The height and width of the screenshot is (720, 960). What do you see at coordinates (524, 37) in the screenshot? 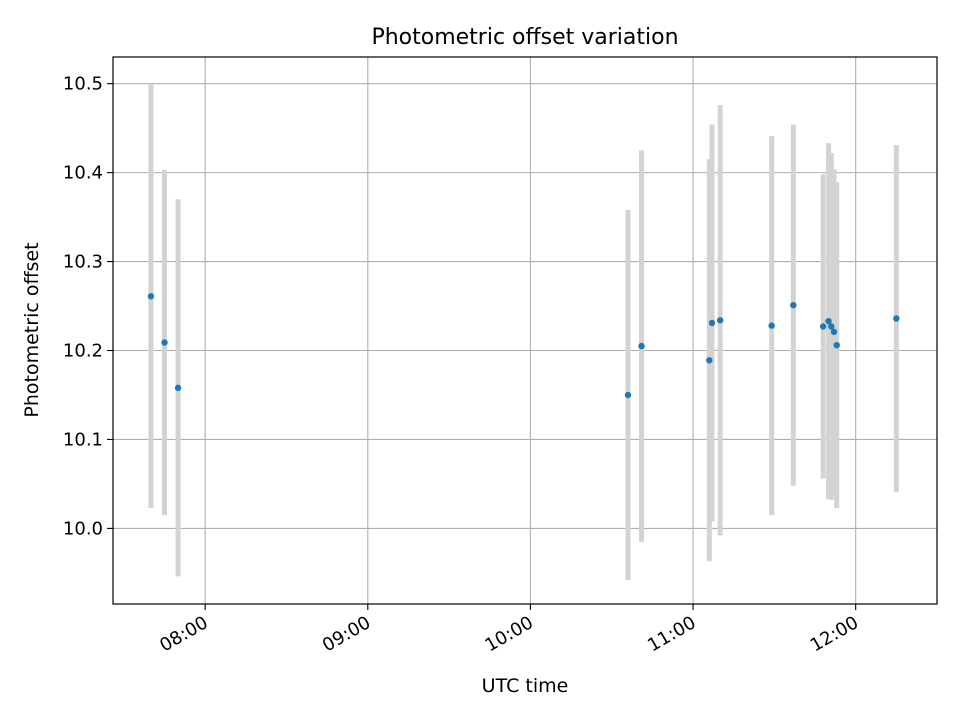
I see `chart-title: Photometric offset variation` at bounding box center [524, 37].